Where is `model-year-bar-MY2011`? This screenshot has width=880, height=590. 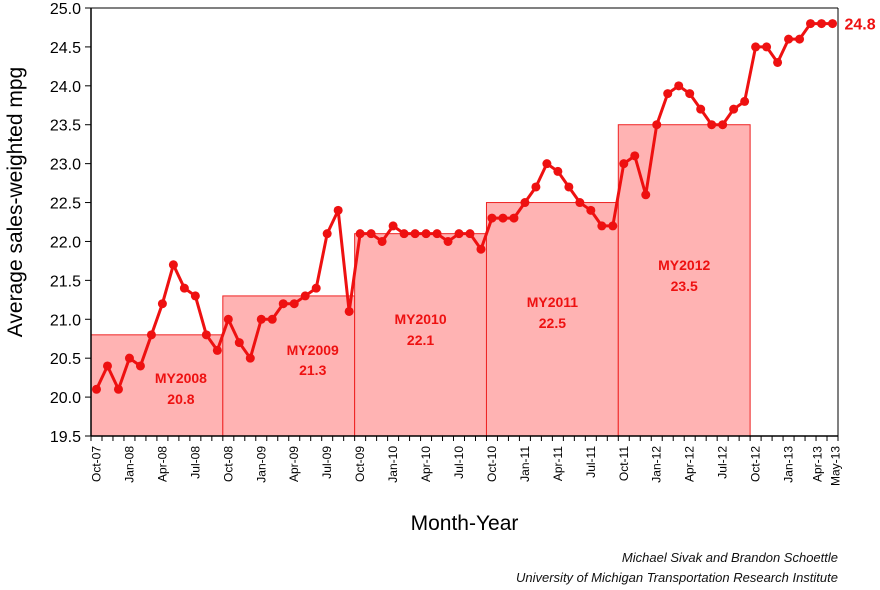 model-year-bar-MY2011 is located at coordinates (552, 319).